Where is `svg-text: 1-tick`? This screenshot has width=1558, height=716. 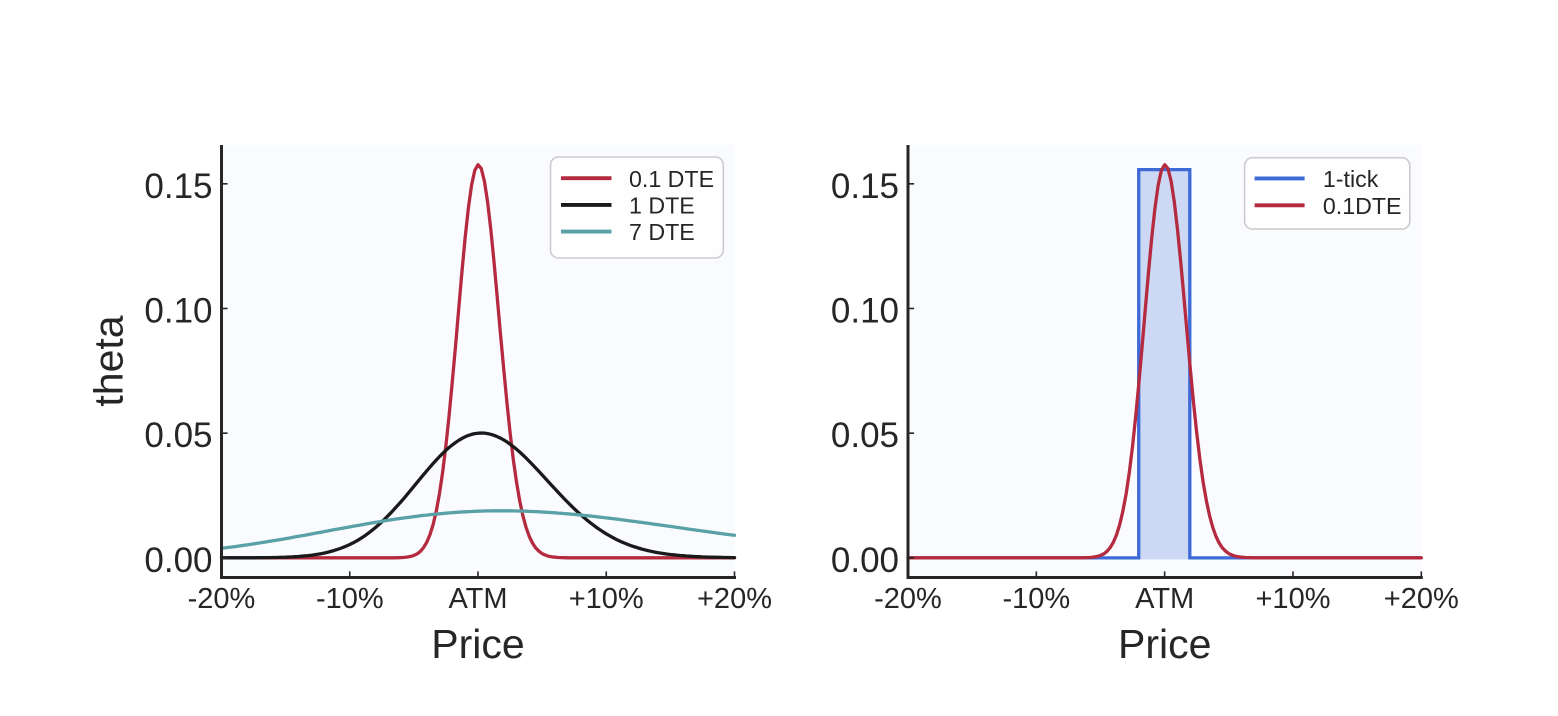
svg-text: 1-tick is located at coordinates (1351, 179).